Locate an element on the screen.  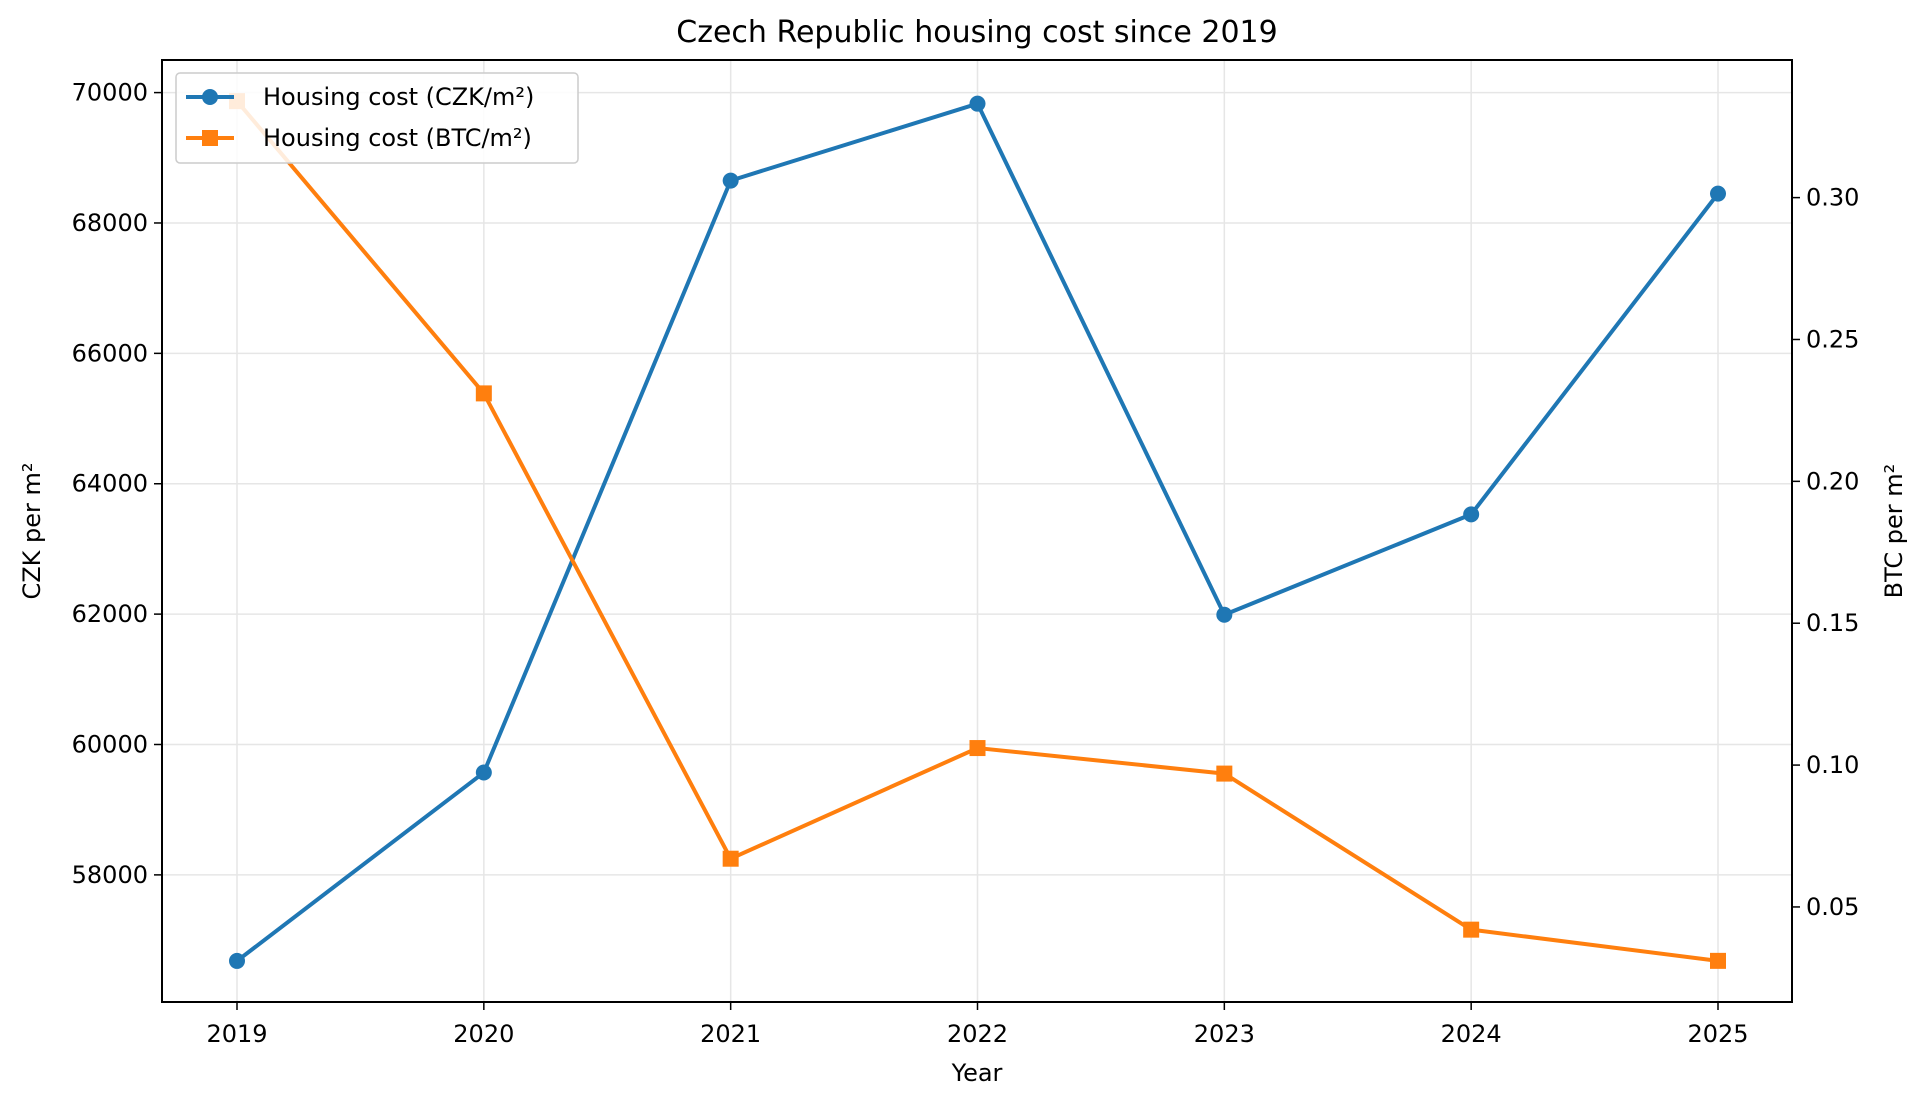
x-tick-label: 2025 is located at coordinates (1717, 1034).